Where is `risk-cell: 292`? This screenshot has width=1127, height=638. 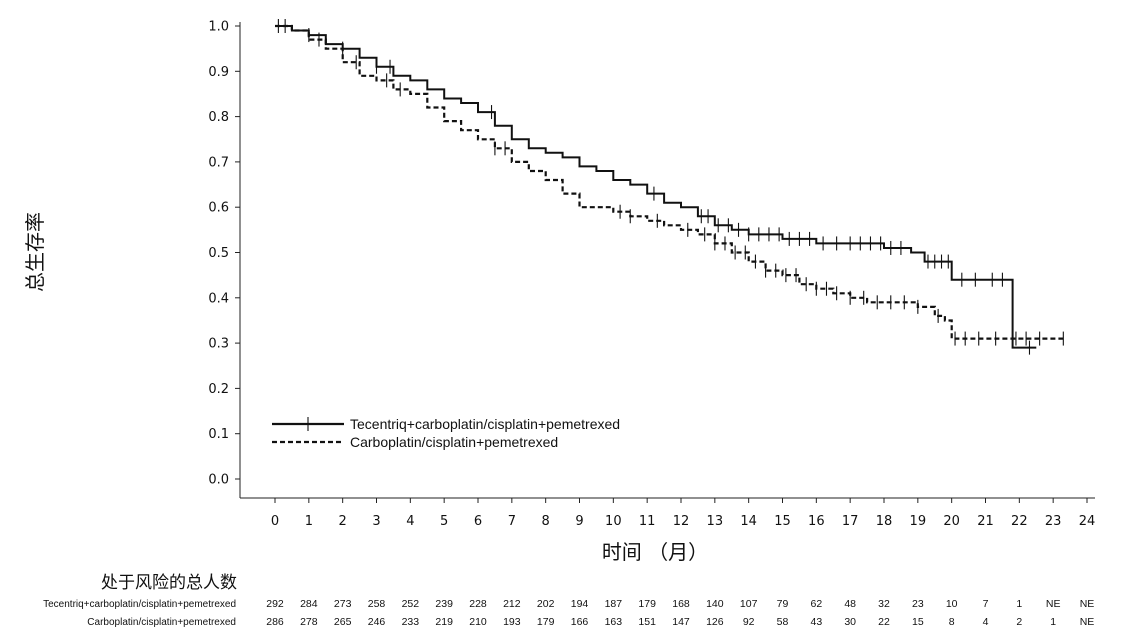 risk-cell: 292 is located at coordinates (275, 604).